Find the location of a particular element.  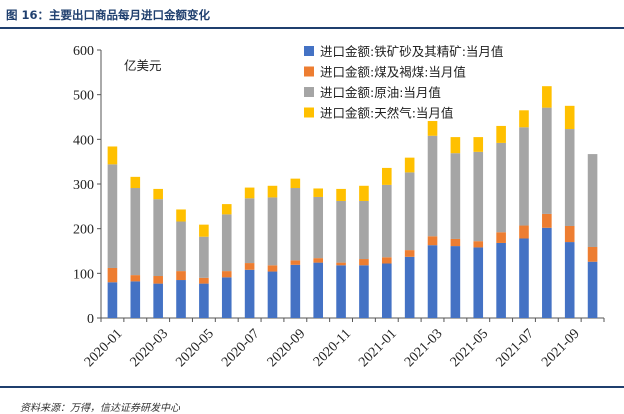

x-tick-label: 2021-03 is located at coordinates (424, 348).